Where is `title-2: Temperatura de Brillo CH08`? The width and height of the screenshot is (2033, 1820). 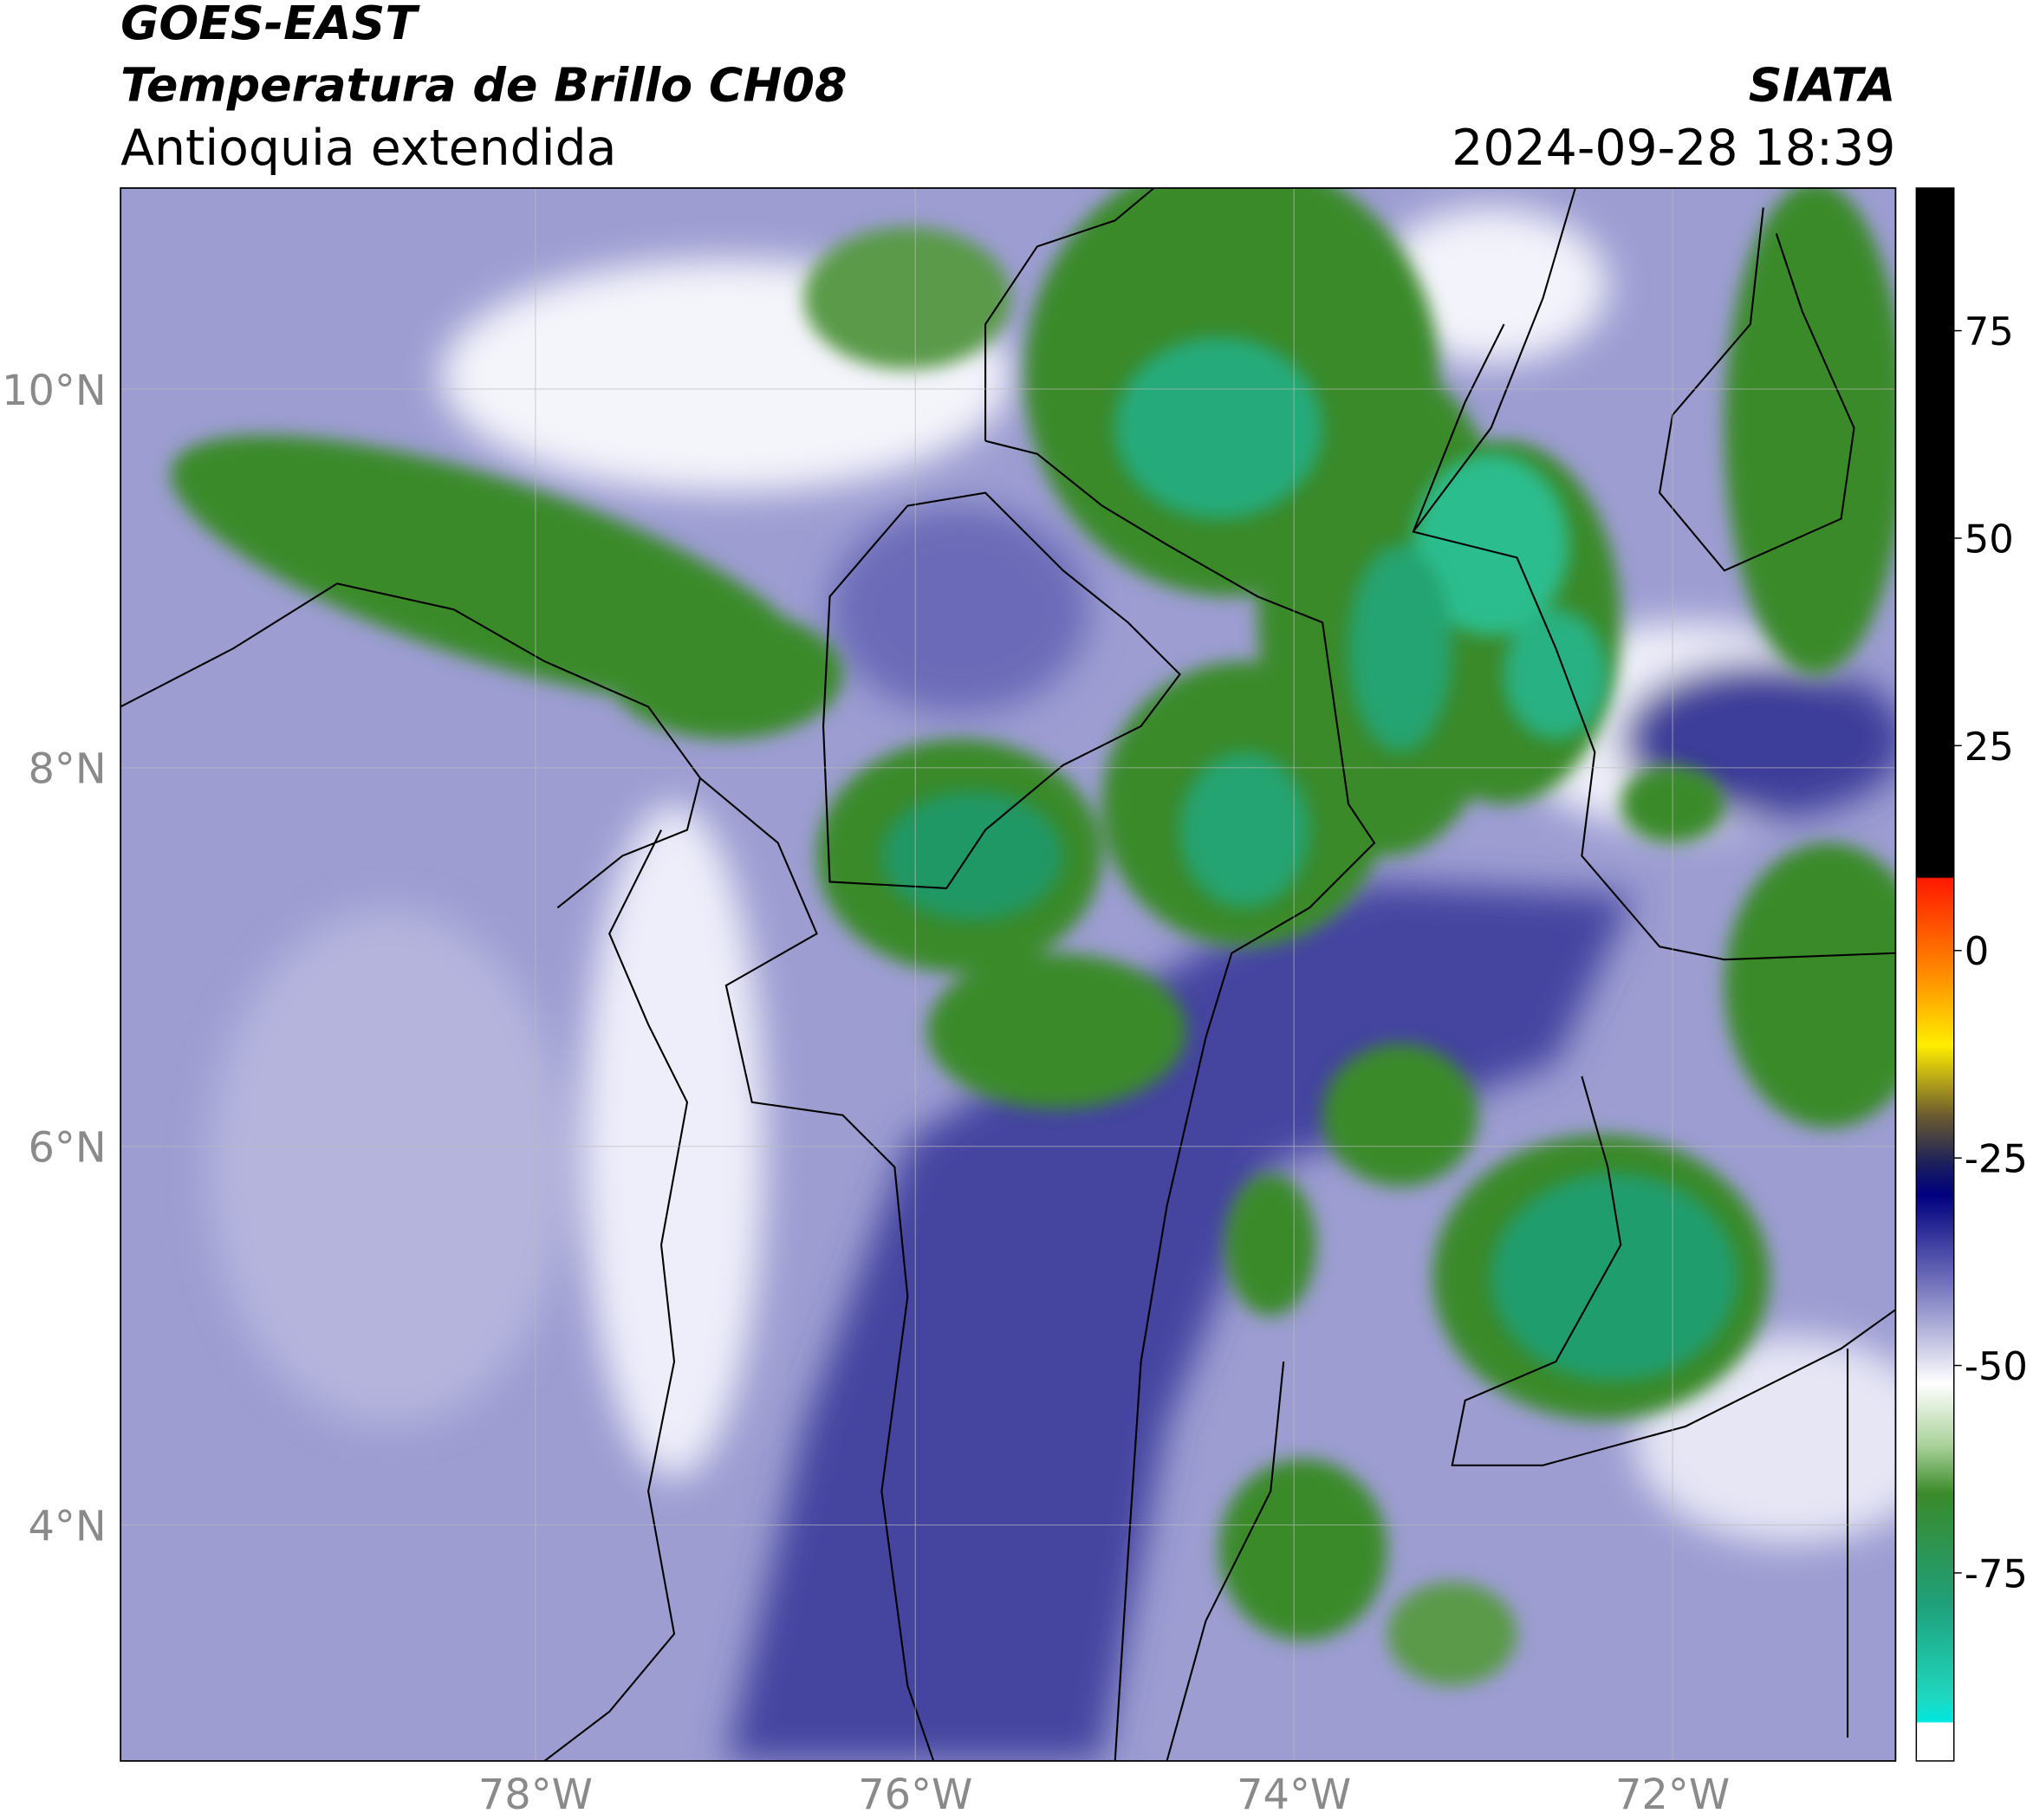
title-2: Temperatura de Brillo CH08 is located at coordinates (483, 85).